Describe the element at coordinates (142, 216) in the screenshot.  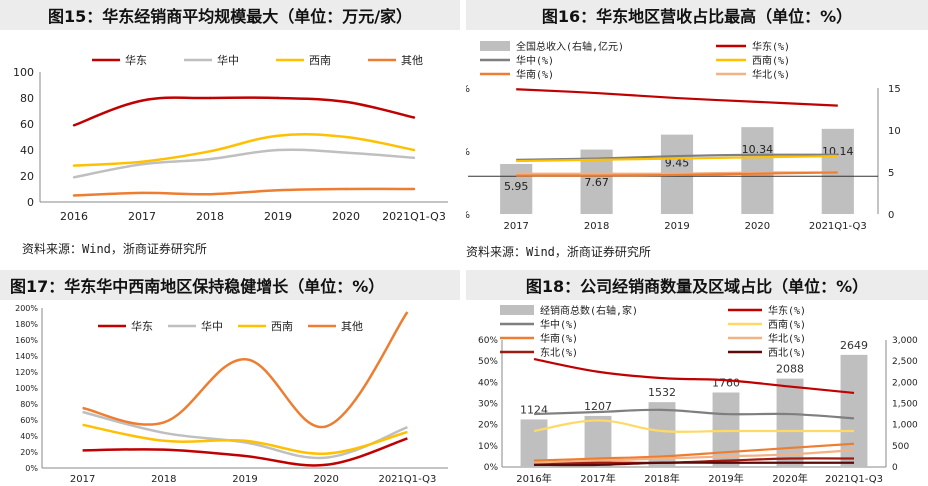
I see `fig15-x-tick-label: 2017` at that location.